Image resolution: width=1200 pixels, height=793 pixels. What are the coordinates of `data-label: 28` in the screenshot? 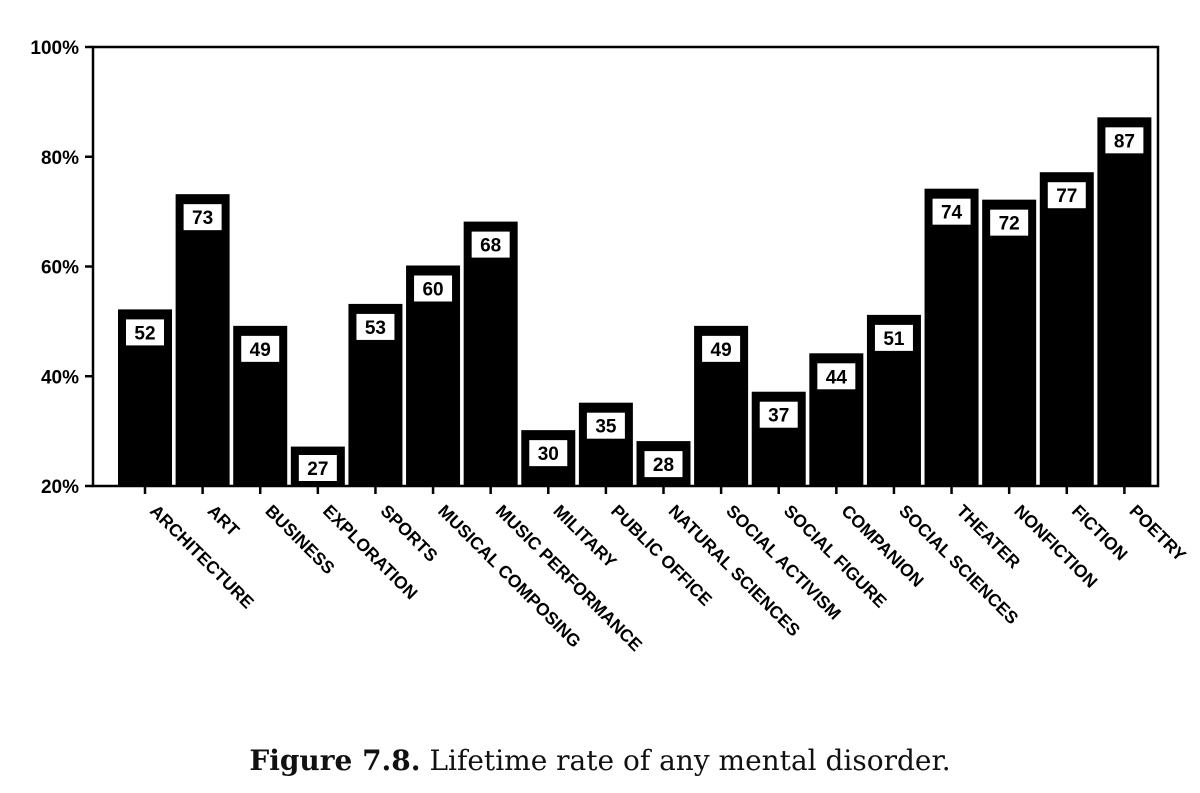 It's located at (663, 465).